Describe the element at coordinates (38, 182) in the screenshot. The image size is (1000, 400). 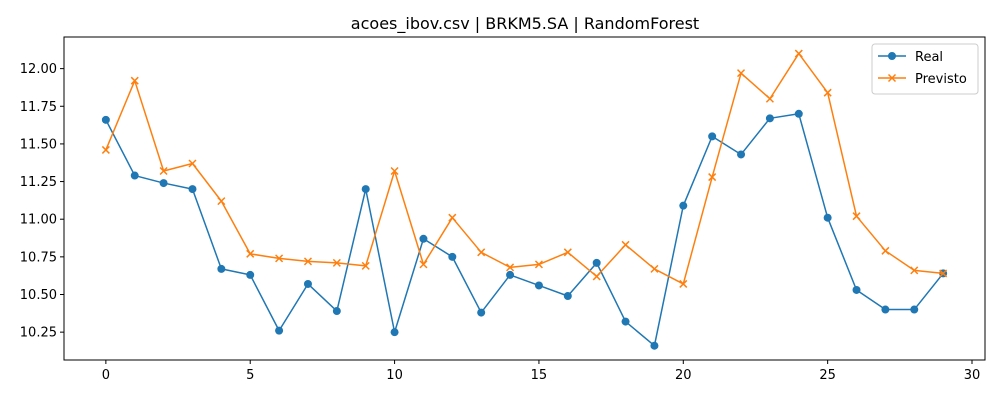
I see `y-tick-label: 11.25` at that location.